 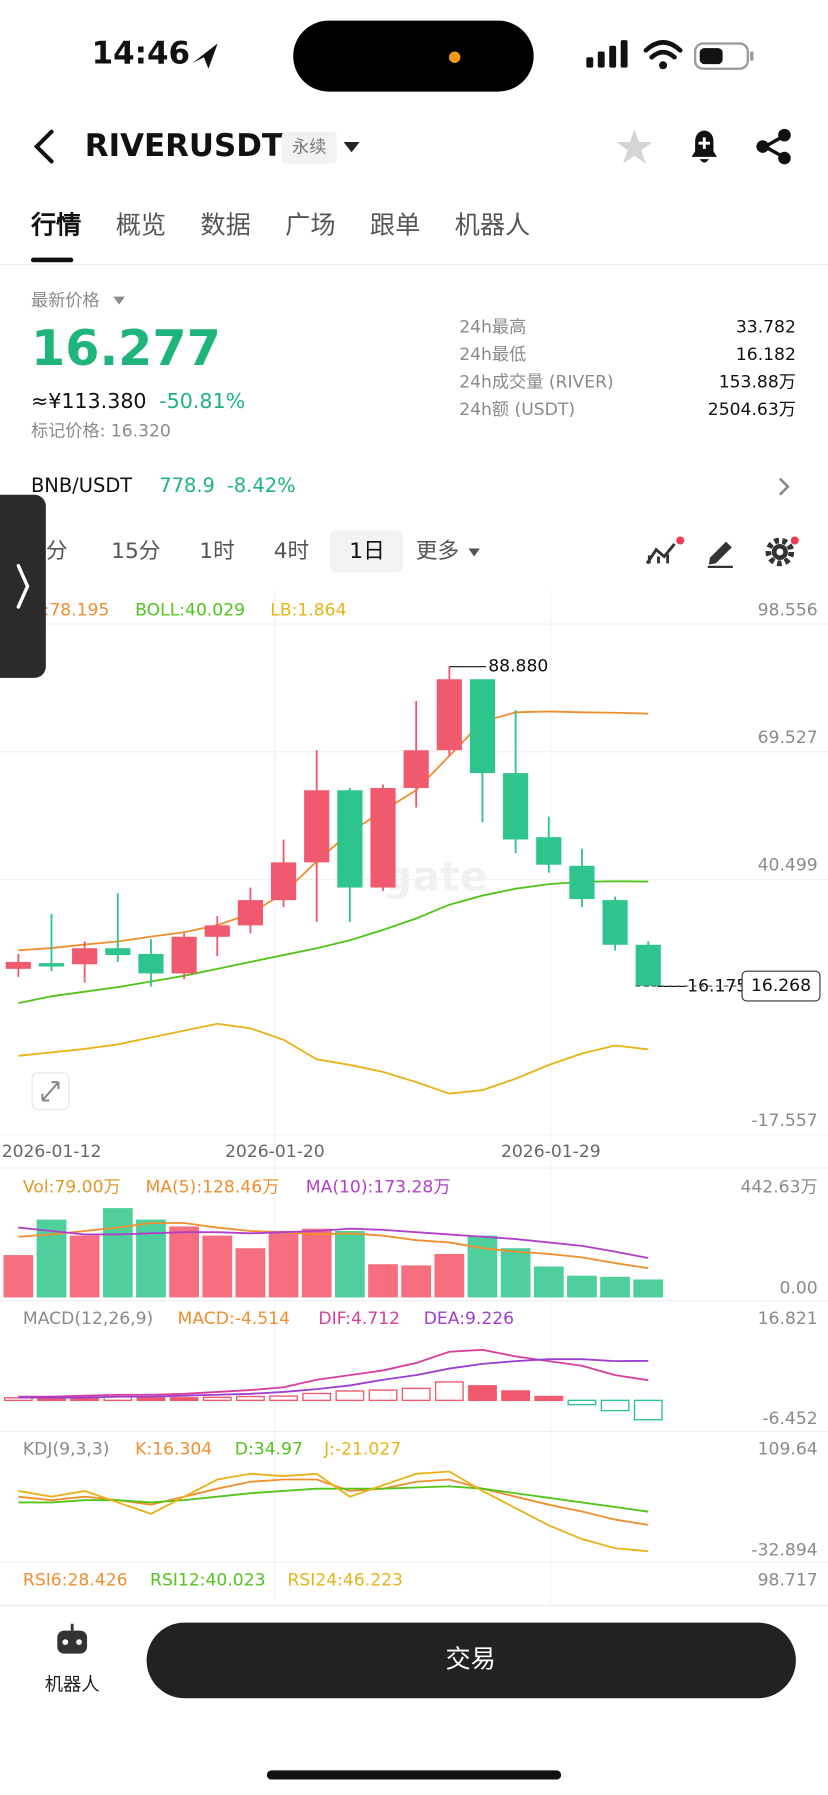 I want to click on interval: 15分, so click(x=135, y=551).